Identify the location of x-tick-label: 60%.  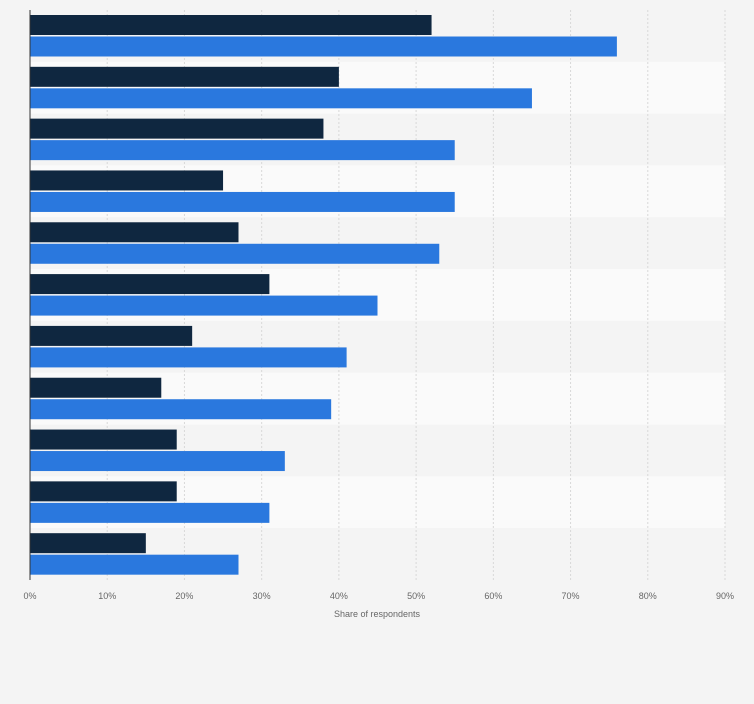
(493, 596).